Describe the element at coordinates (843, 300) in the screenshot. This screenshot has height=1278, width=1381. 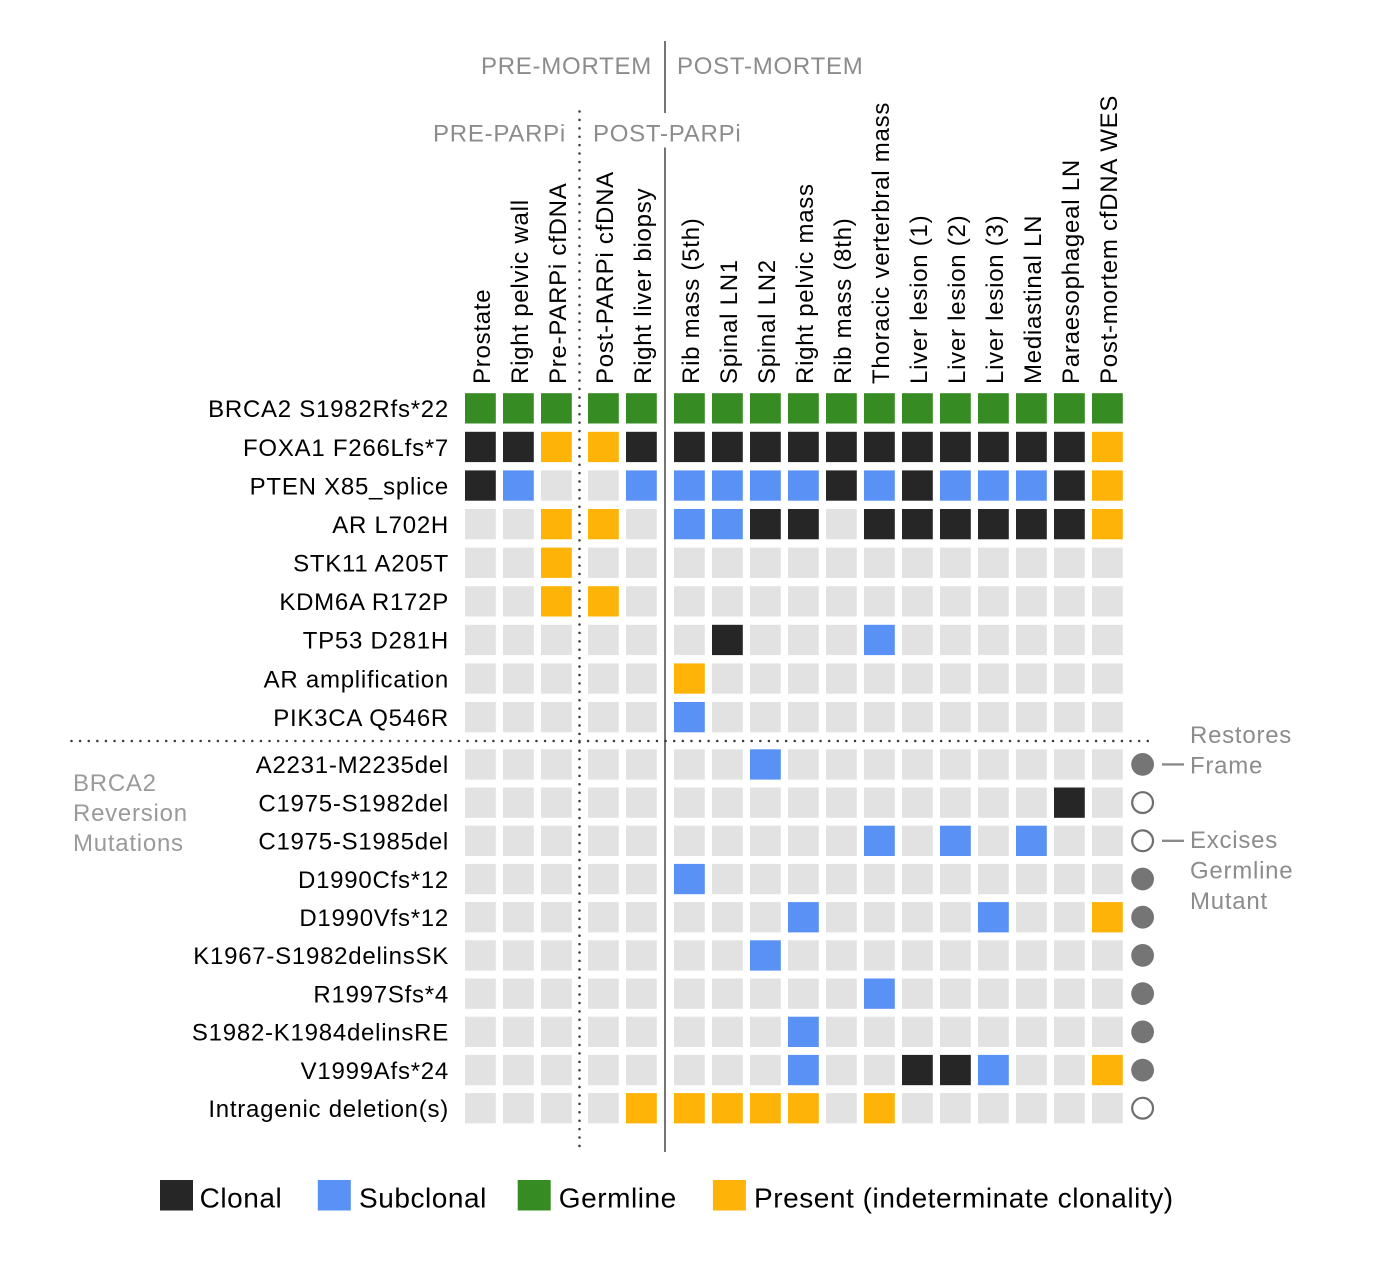
I see `svg-text: Rib mass (8th)` at that location.